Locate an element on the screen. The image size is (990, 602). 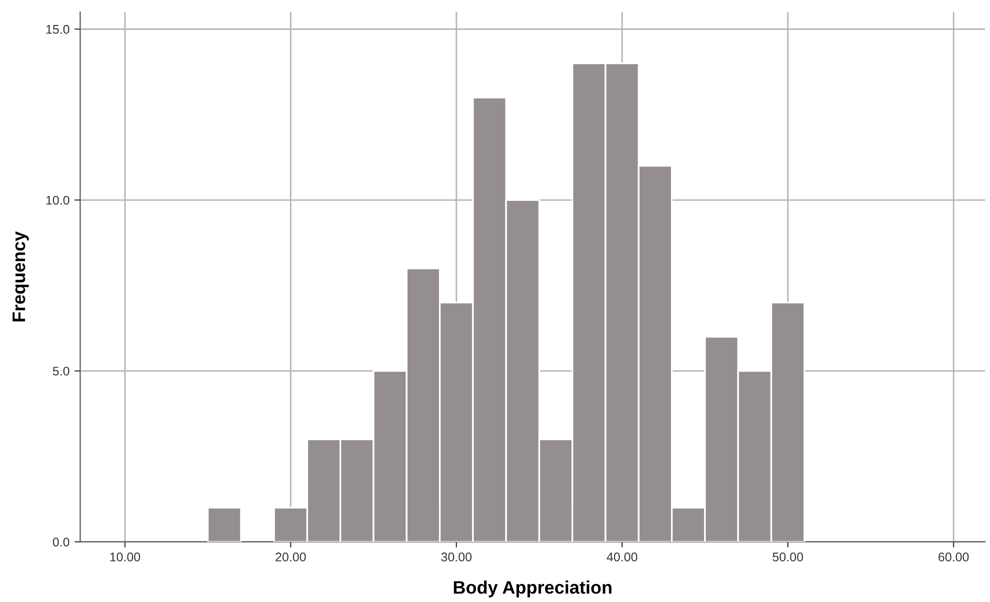
x-tick-label: 40.00 is located at coordinates (622, 557).